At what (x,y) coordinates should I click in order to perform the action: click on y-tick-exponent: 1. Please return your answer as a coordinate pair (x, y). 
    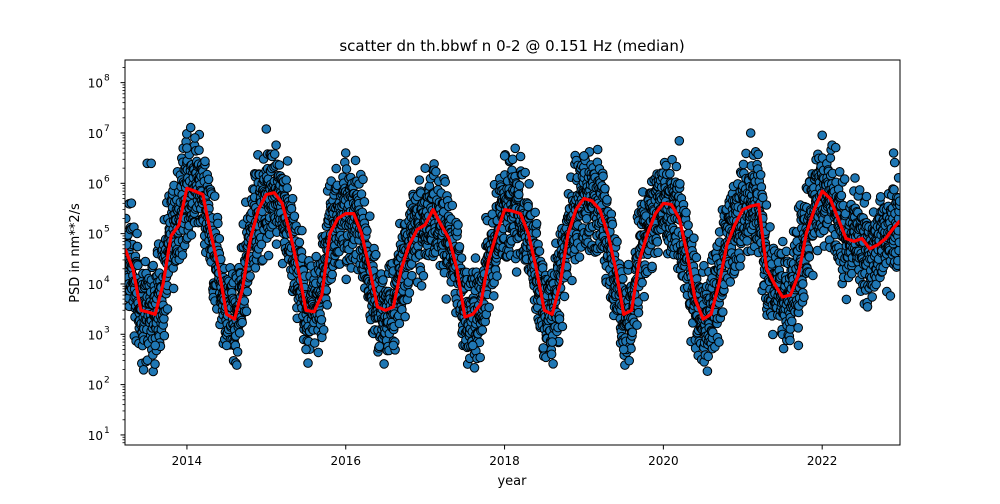
    Looking at the image, I should click on (107, 431).